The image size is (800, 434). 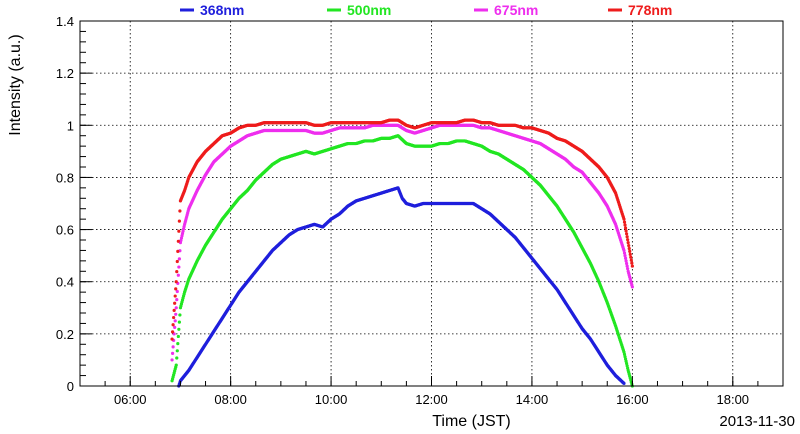 What do you see at coordinates (65, 282) in the screenshot?
I see `y-tick-label: 0.4` at bounding box center [65, 282].